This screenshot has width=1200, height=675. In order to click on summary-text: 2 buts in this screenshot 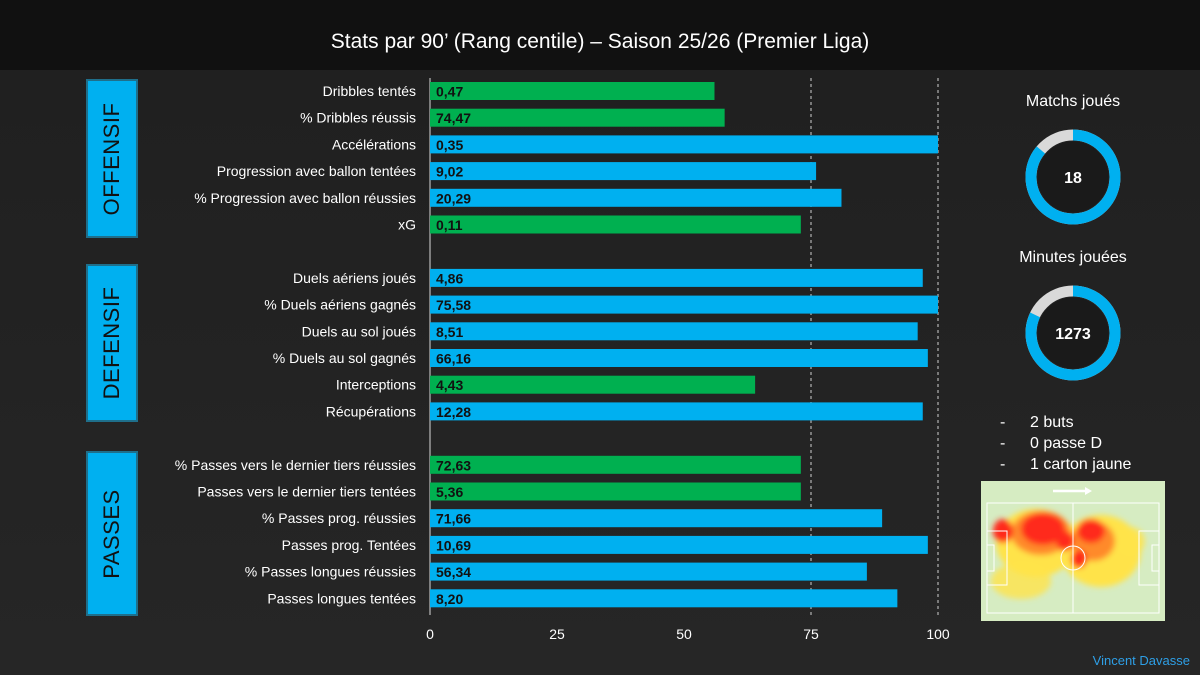, I will do `click(1052, 422)`.